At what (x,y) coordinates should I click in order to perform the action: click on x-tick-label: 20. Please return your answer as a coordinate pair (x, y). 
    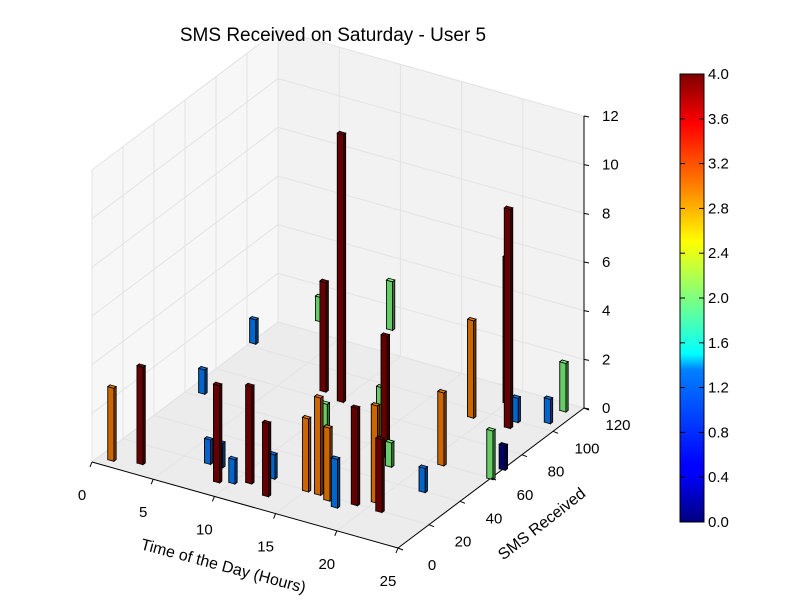
    Looking at the image, I should click on (326, 564).